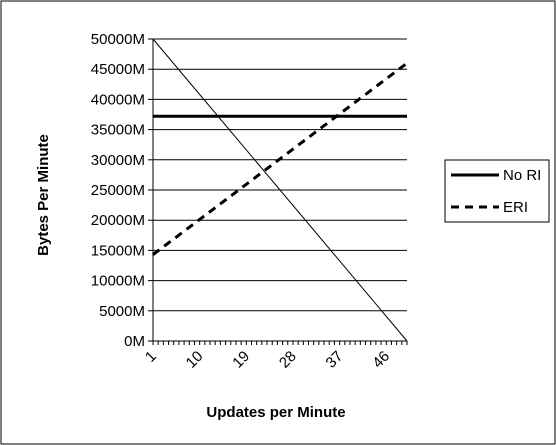 Image resolution: width=556 pixels, height=445 pixels. What do you see at coordinates (118, 130) in the screenshot?
I see `y-tick-label: 35000M` at bounding box center [118, 130].